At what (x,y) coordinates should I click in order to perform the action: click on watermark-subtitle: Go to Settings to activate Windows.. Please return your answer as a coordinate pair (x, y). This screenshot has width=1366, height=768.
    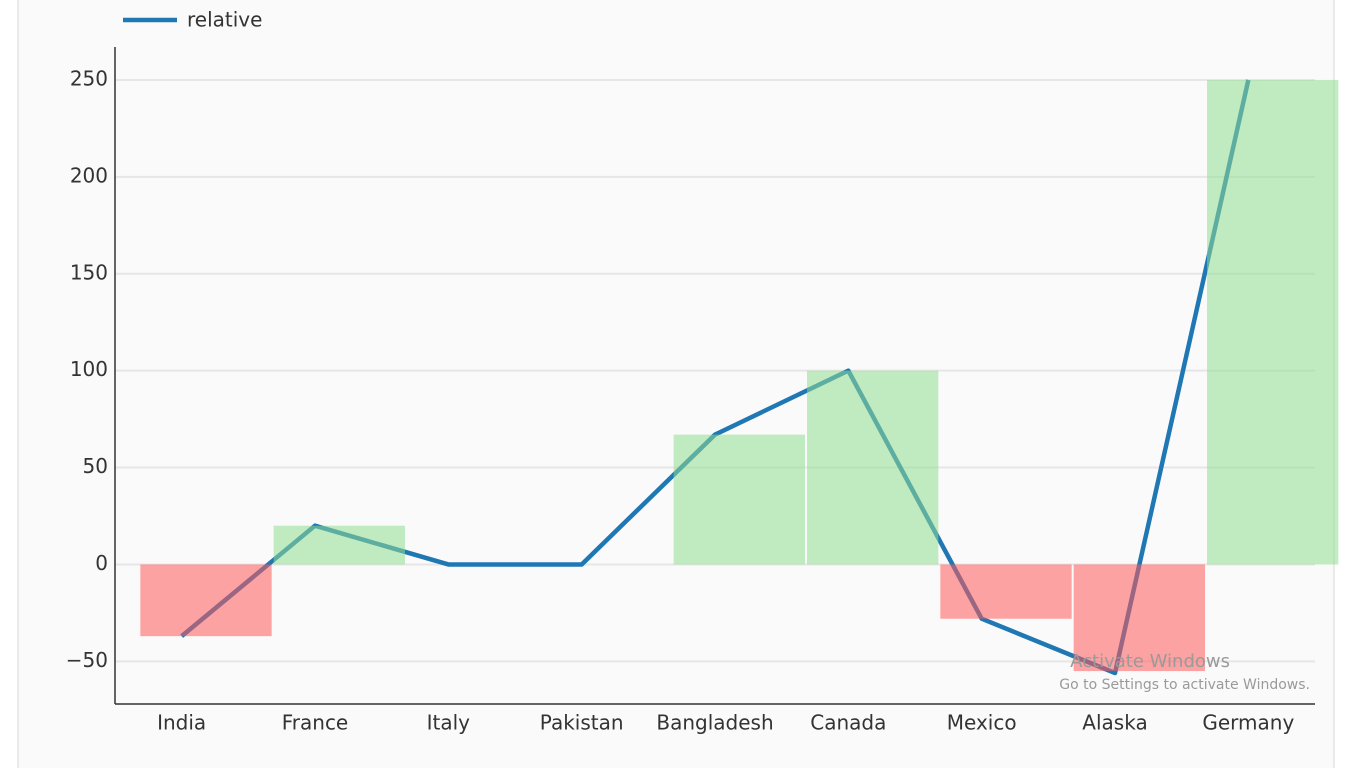
    Looking at the image, I should click on (1184, 685).